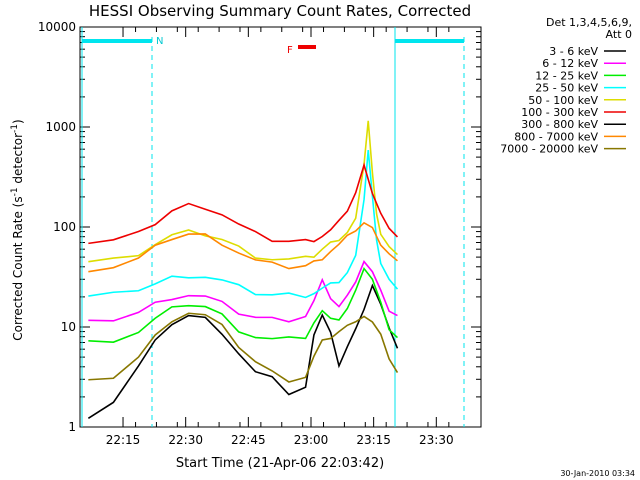 The height and width of the screenshot is (480, 640). What do you see at coordinates (559, 112) in the screenshot?
I see `legend-label: 100 - 300 keV` at bounding box center [559, 112].